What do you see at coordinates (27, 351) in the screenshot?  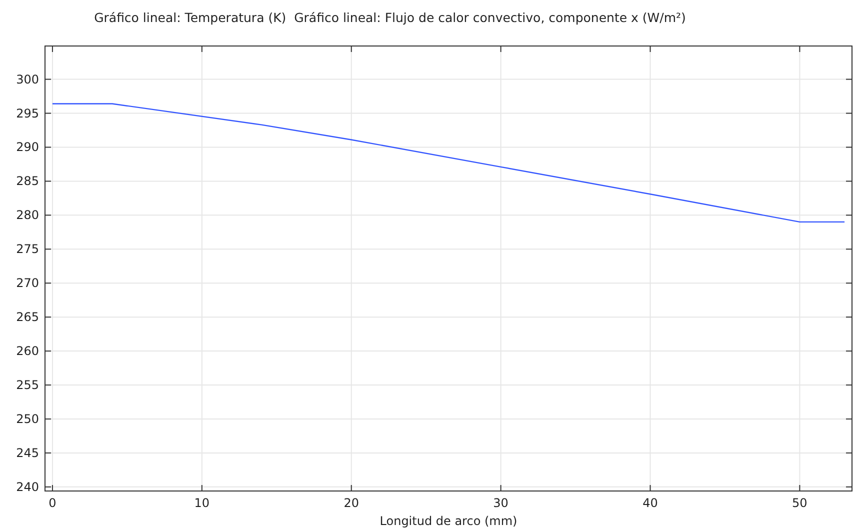 I see `y-tick-label: 260` at bounding box center [27, 351].